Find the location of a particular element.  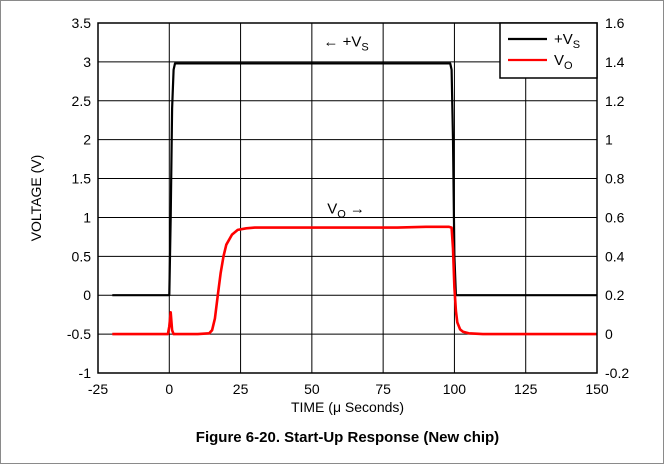

x-axis-title: TIME (μ Seconds) is located at coordinates (347, 407).